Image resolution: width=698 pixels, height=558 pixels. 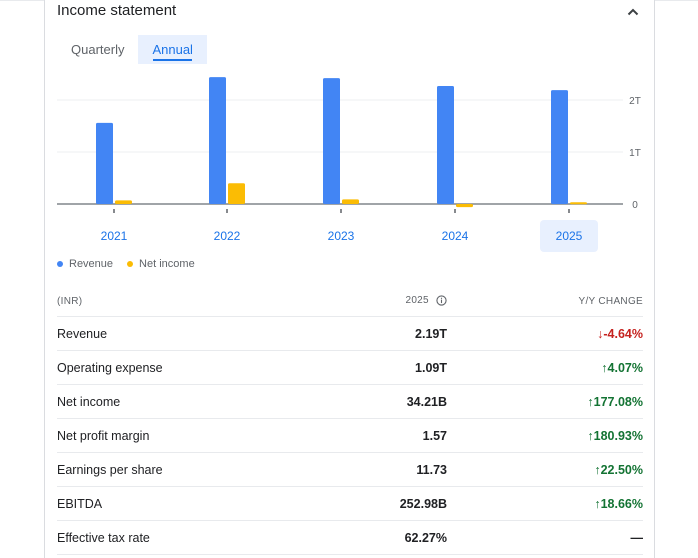 What do you see at coordinates (445, 144) in the screenshot?
I see `bar-revenue-2024` at bounding box center [445, 144].